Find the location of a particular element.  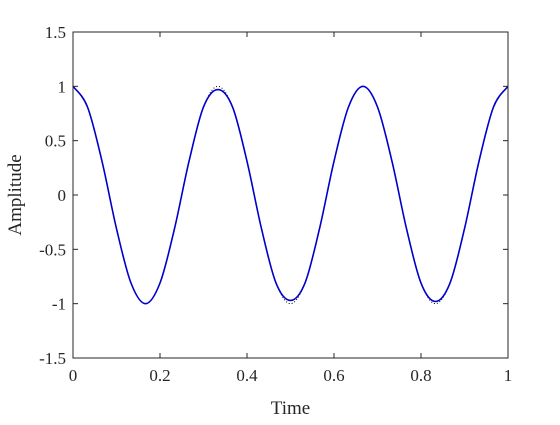

y-tick-label: 0.5 is located at coordinates (55, 141).